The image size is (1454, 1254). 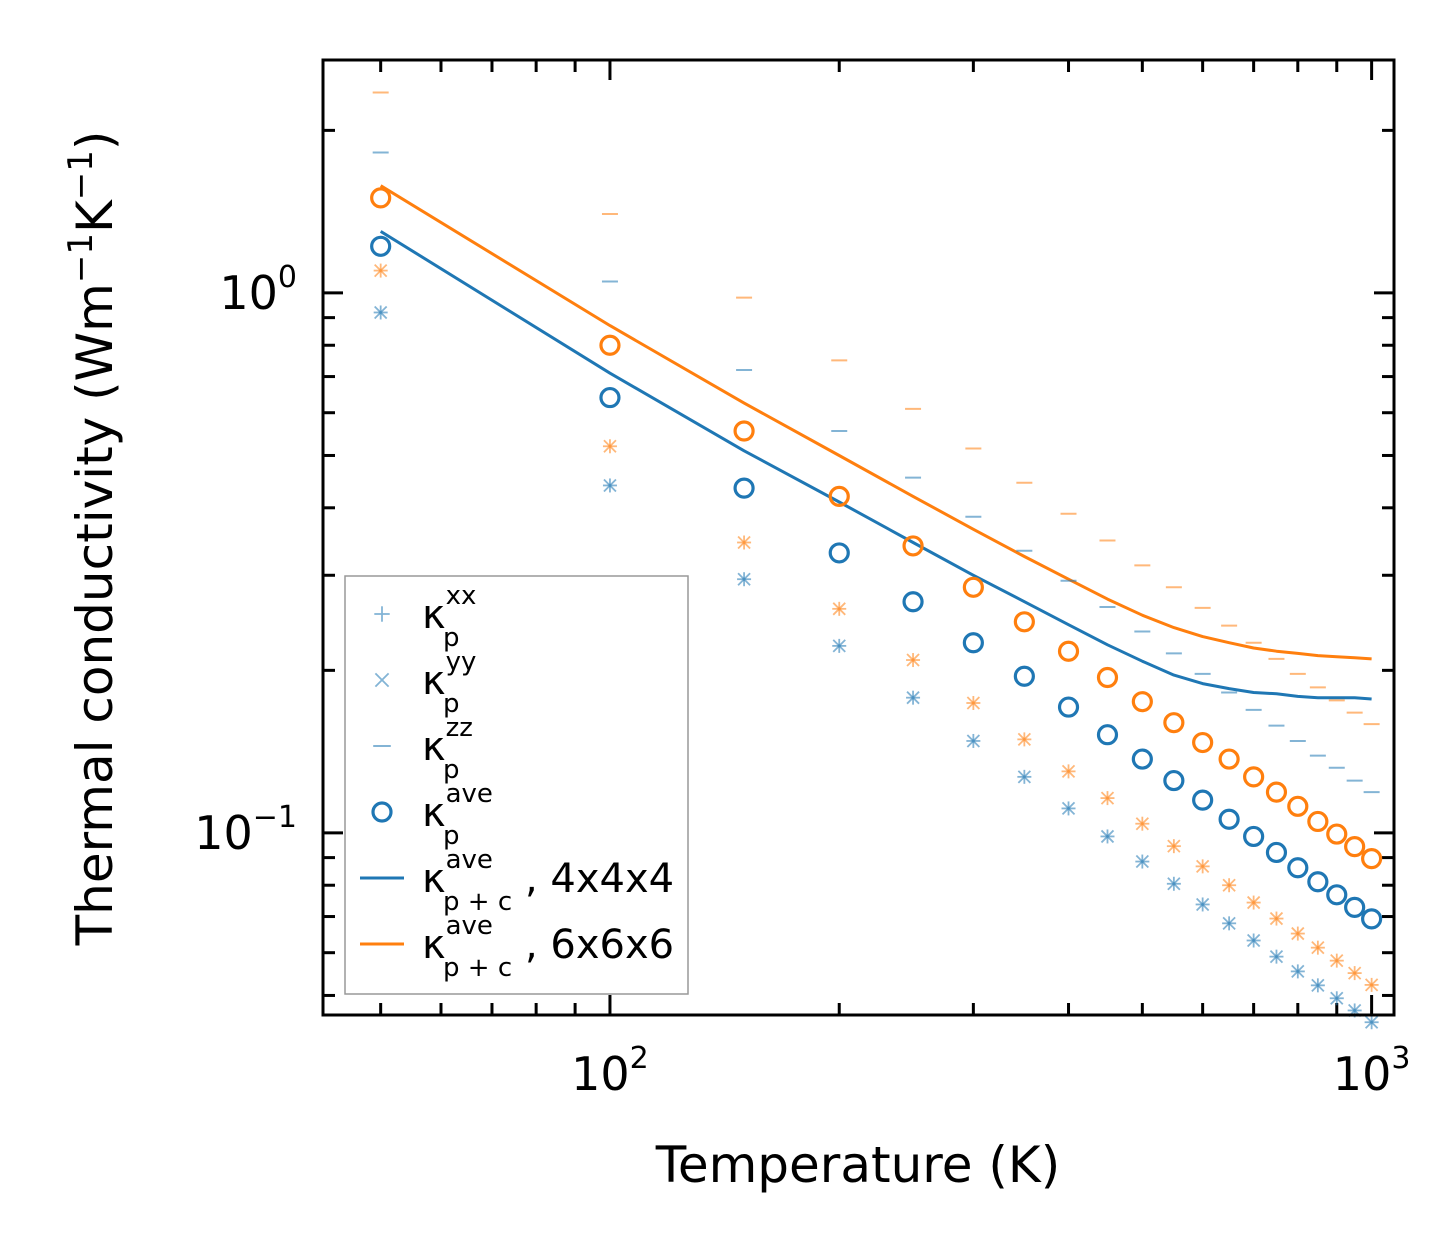 I want to click on y-axis-title-main: Thermal conductivity (Wm, so click(x=95, y=614).